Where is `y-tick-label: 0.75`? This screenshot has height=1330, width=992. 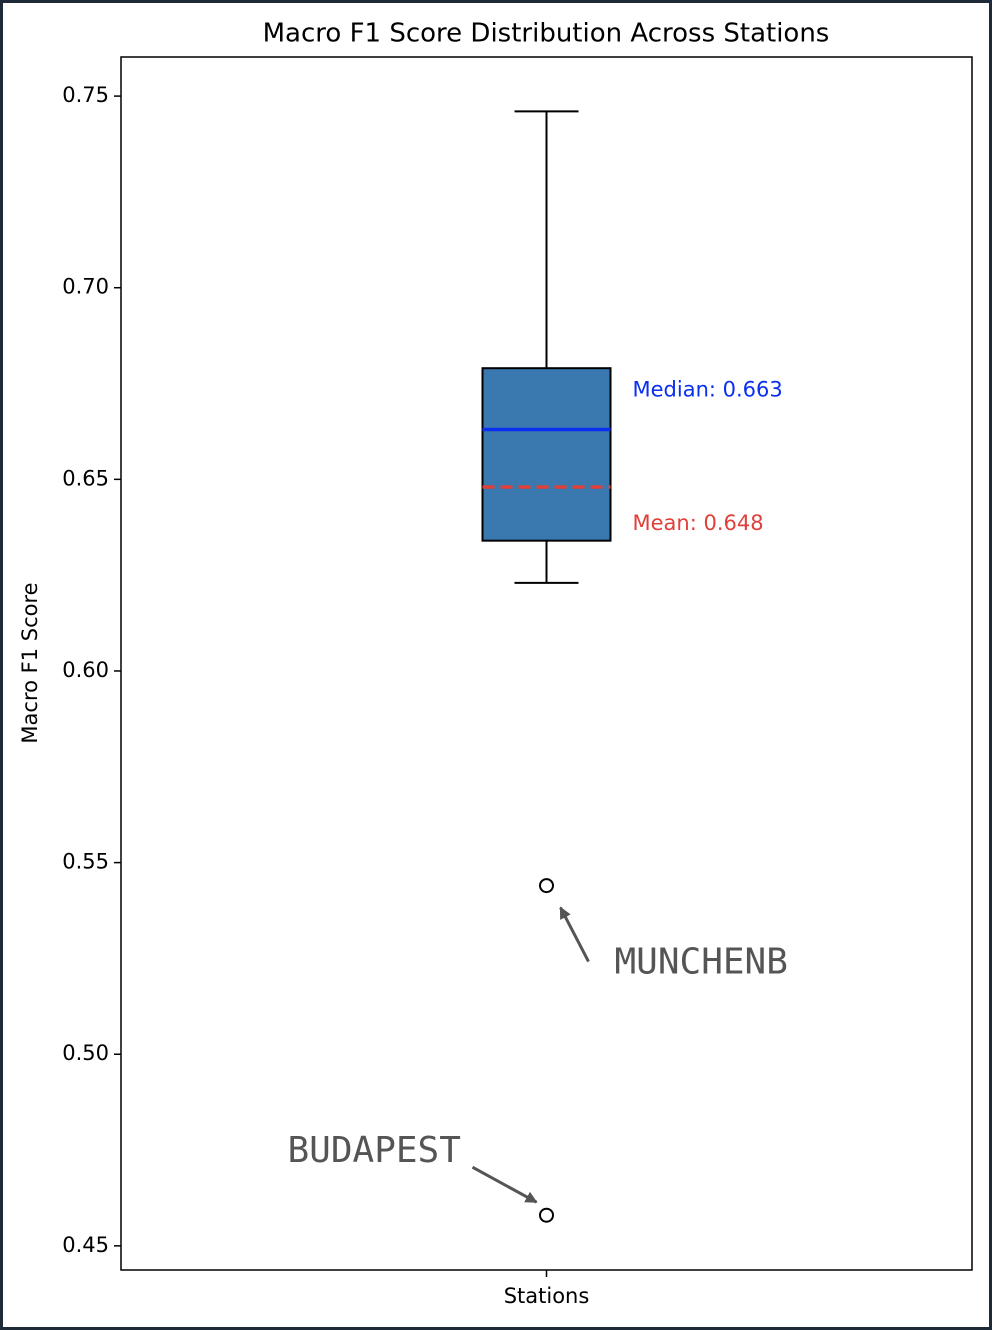 y-tick-label: 0.75 is located at coordinates (85, 95).